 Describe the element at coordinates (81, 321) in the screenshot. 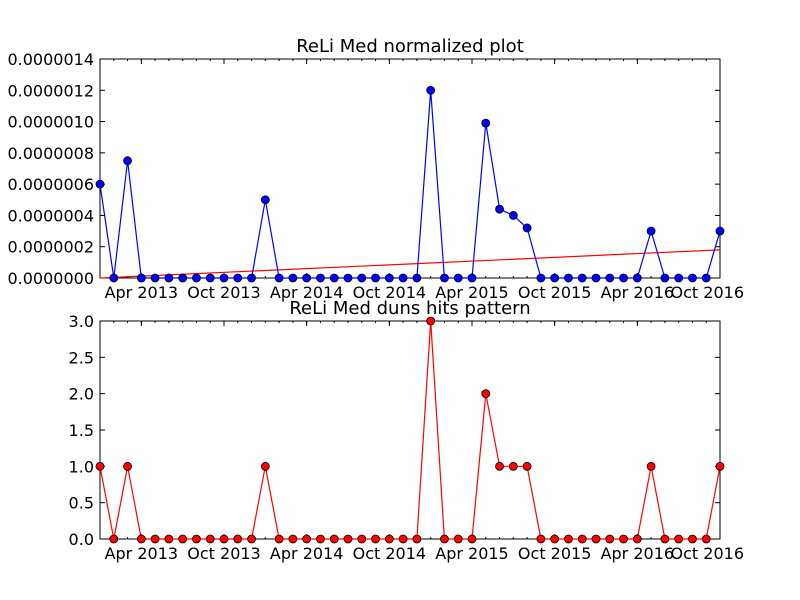

I see `y-tick-label: 3.0` at that location.